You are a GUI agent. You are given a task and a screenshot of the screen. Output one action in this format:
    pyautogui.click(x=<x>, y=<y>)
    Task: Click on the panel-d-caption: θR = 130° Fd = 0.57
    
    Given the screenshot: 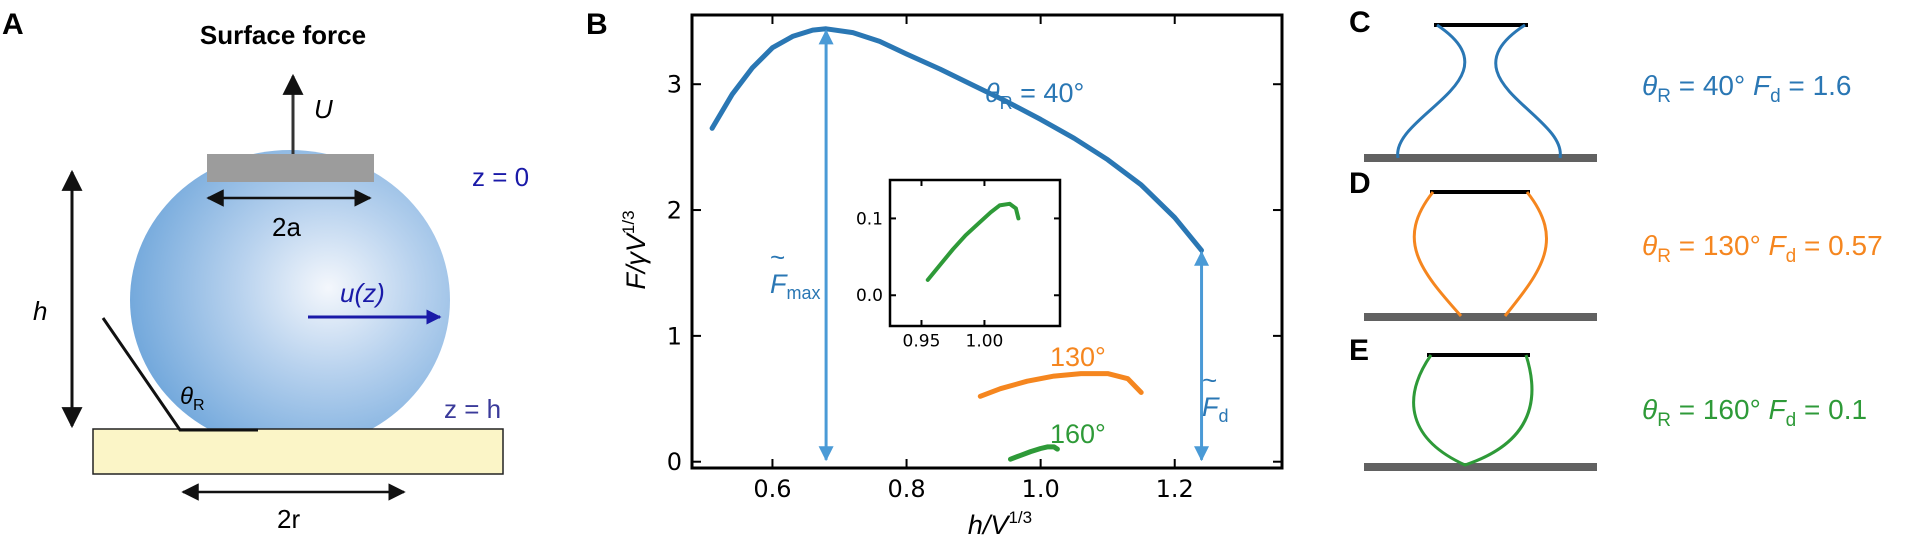 What is the action you would take?
    pyautogui.click(x=1762, y=248)
    